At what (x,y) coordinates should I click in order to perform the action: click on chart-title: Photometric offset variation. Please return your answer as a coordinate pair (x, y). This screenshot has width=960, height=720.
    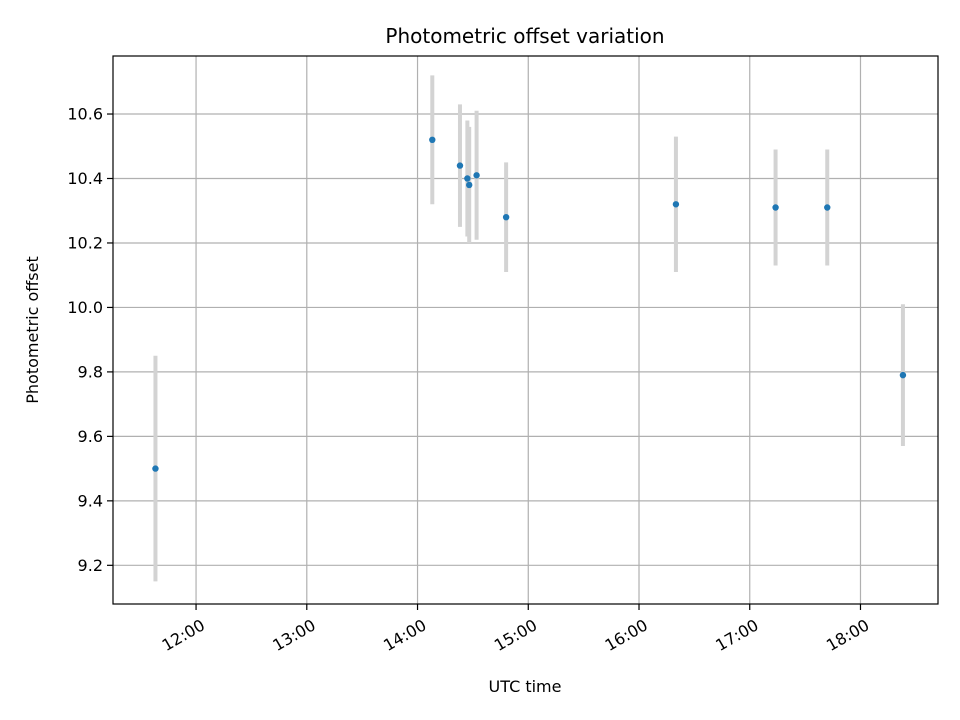
    Looking at the image, I should click on (524, 36).